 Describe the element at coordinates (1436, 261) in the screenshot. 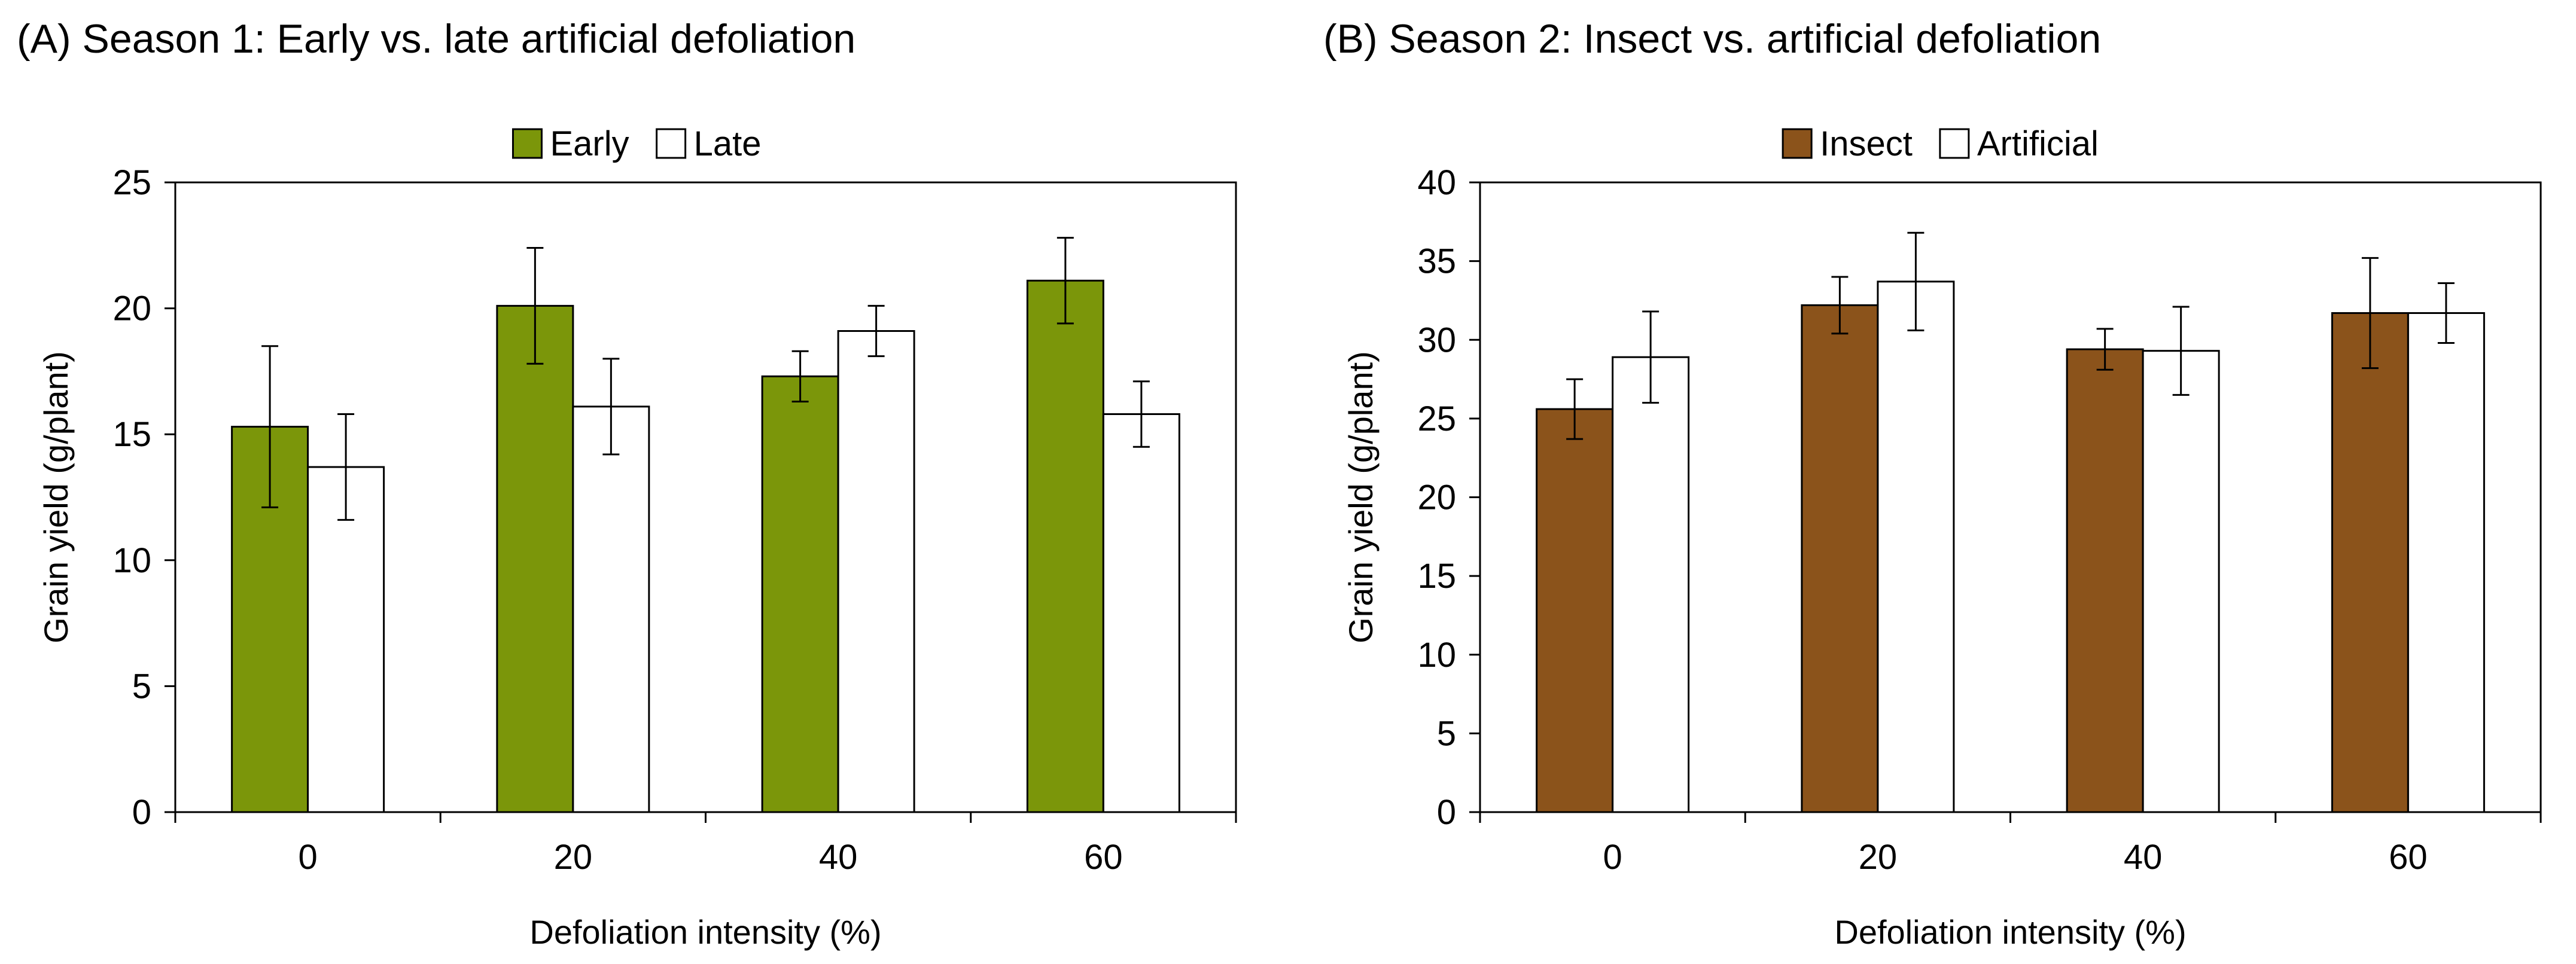

I see `y-tick-label: 35` at that location.